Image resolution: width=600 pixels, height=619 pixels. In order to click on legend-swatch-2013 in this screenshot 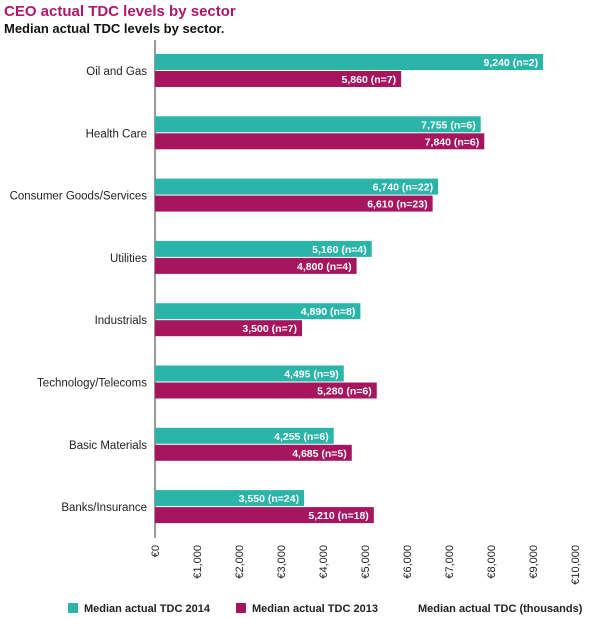, I will do `click(241, 608)`.